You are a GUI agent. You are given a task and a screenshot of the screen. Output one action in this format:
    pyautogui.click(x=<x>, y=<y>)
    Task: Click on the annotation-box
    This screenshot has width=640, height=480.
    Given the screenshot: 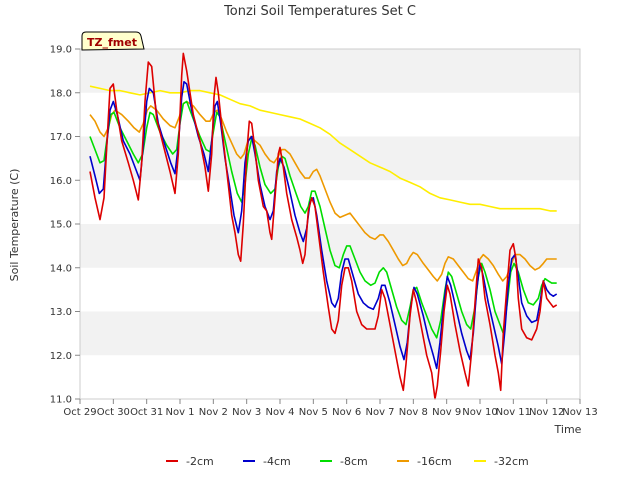 What is the action you would take?
    pyautogui.click(x=113, y=41)
    